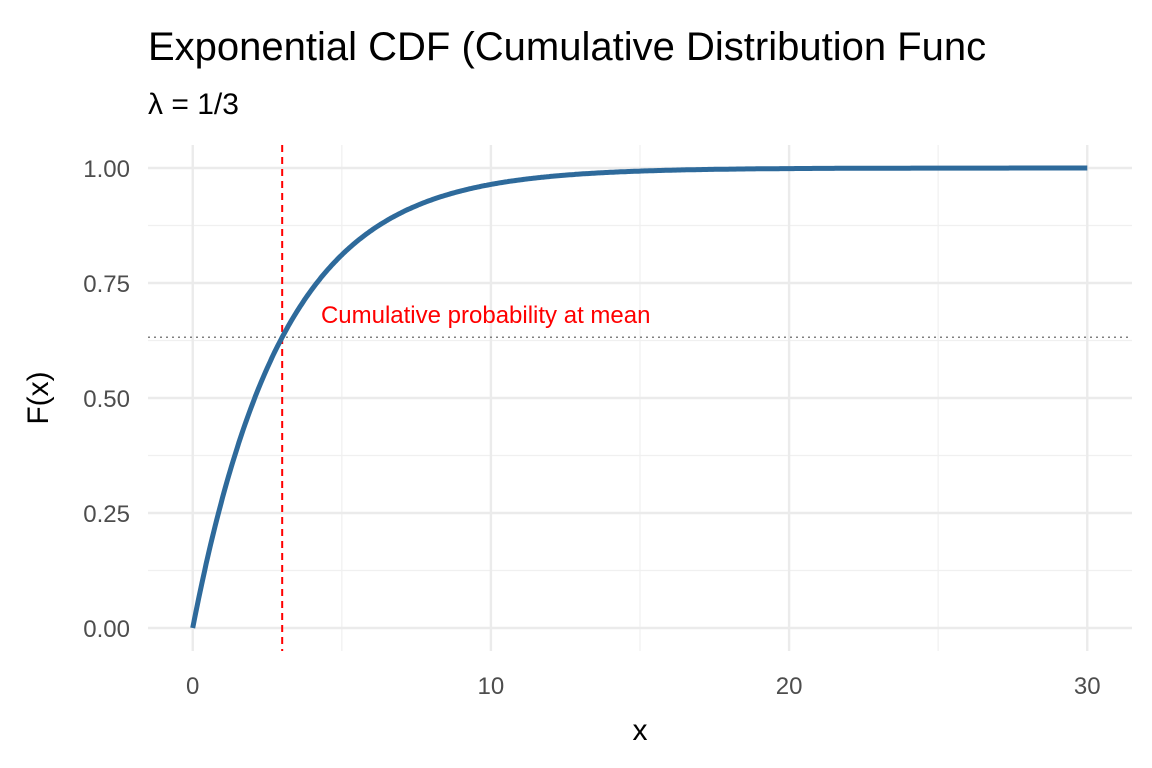 This screenshot has width=1152, height=768. I want to click on x-tick-label: 30, so click(1087, 686).